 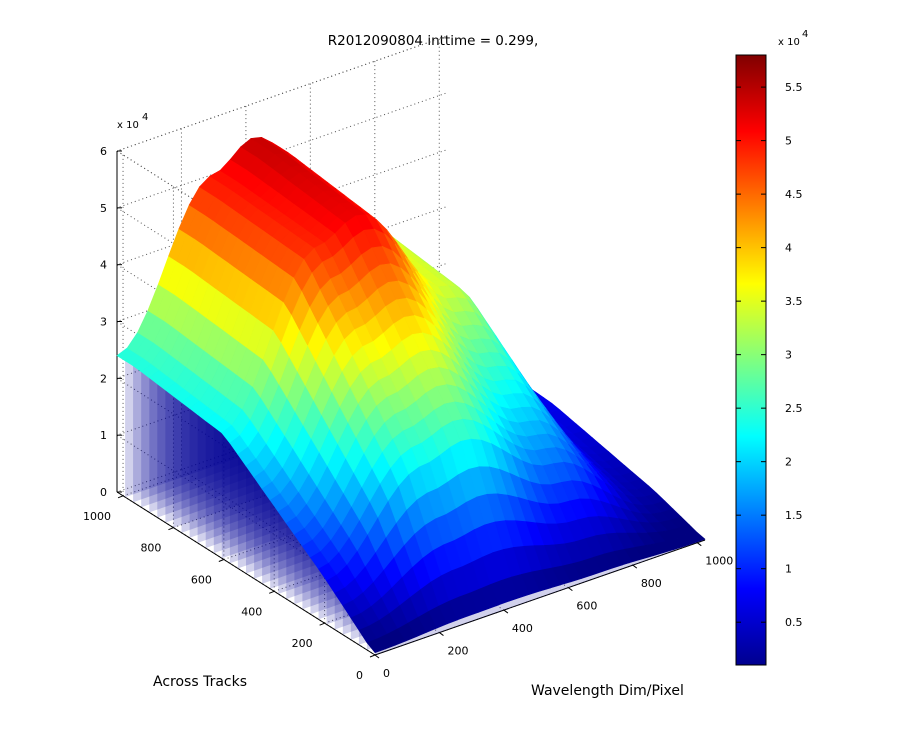 I want to click on y-tick-label: 1000, so click(x=97, y=516).